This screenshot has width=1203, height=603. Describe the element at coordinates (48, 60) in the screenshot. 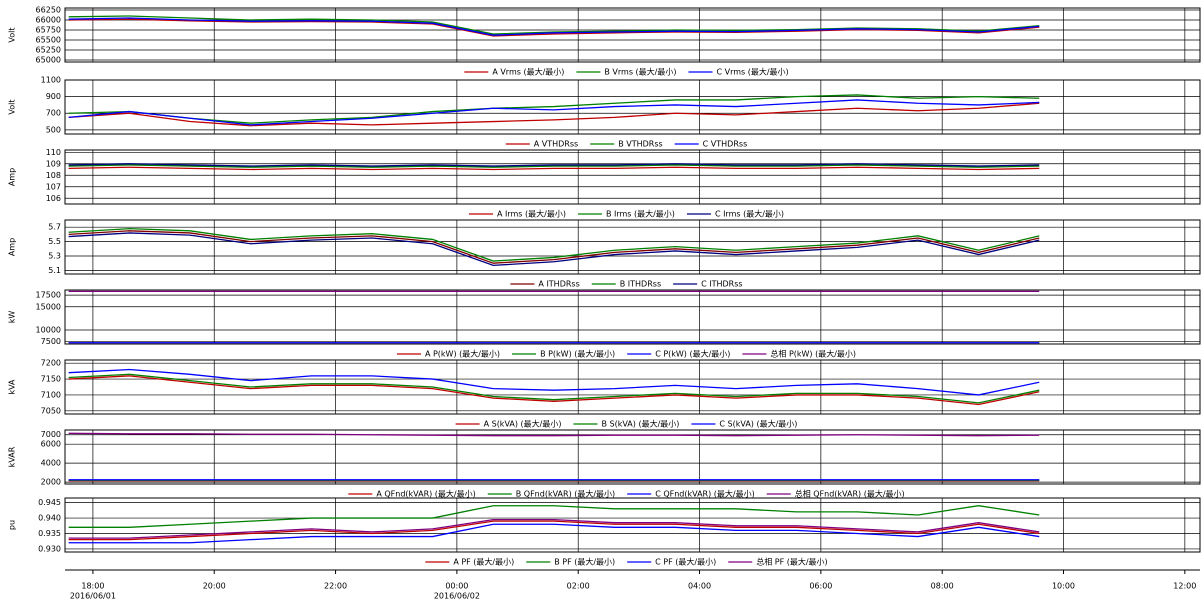

I see `y-tick-label: 65000` at that location.